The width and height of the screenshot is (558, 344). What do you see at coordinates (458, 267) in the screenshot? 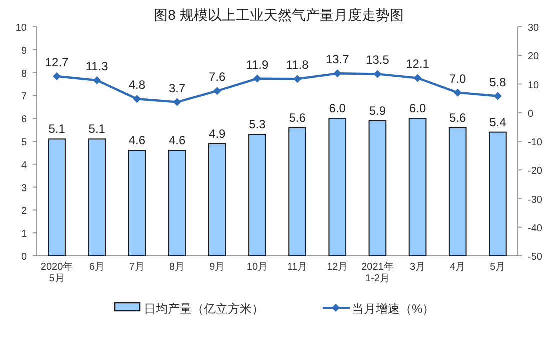
I see `x-tick-label: 4月` at bounding box center [458, 267].